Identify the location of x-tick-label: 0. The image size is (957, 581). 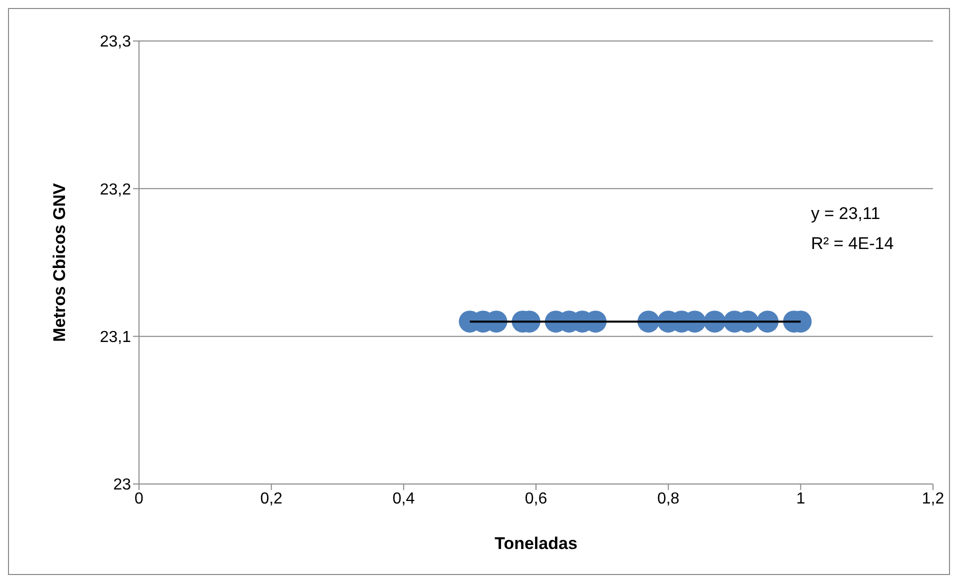
(139, 499).